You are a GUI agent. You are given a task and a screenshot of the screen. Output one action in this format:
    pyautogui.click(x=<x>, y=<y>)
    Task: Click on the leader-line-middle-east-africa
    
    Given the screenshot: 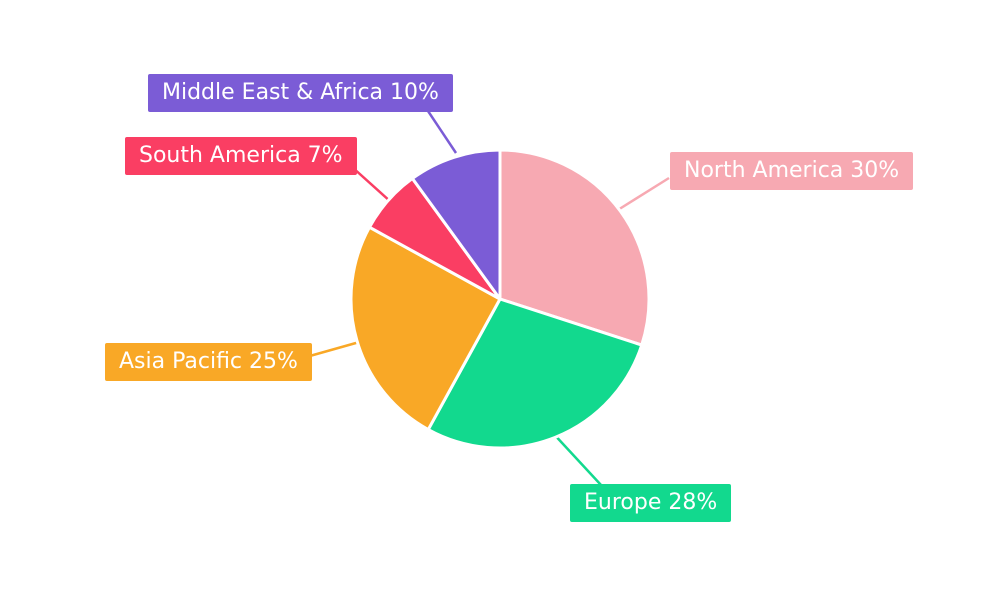 What is the action you would take?
    pyautogui.click(x=442, y=132)
    